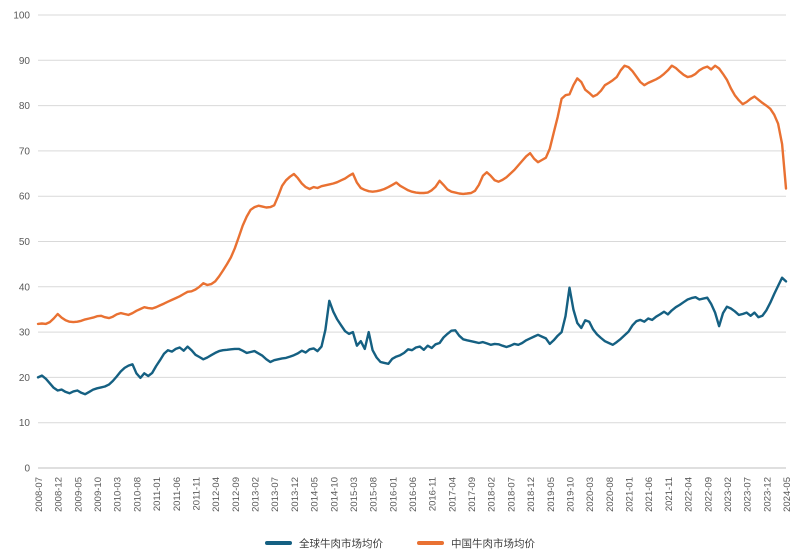 This screenshot has height=558, width=800. Describe the element at coordinates (511, 494) in the screenshot. I see `x-axis-label-2018-07: 2018-07` at that location.